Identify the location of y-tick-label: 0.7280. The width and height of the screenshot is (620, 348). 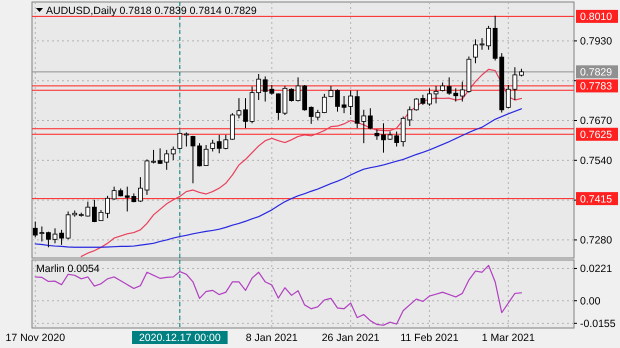
(596, 240).